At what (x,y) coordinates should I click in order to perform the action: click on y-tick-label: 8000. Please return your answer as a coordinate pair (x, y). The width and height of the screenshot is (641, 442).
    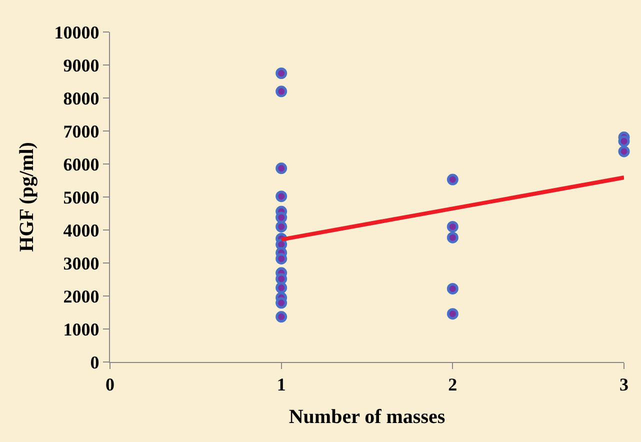
    Looking at the image, I should click on (81, 98).